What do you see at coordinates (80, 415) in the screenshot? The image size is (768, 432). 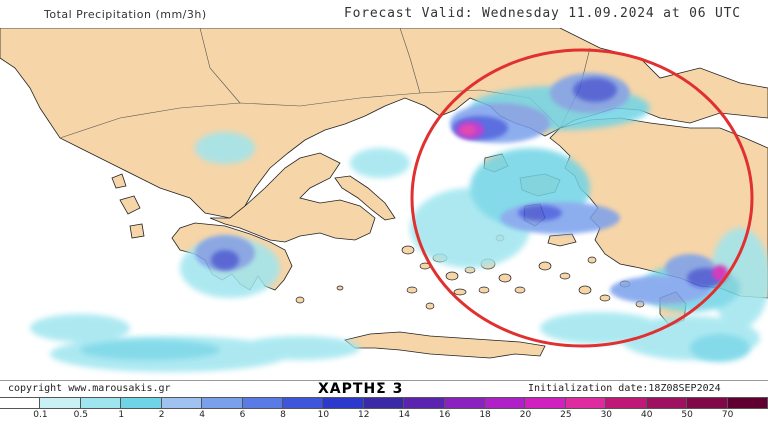 I see `legend-label: 0.5` at bounding box center [80, 415].